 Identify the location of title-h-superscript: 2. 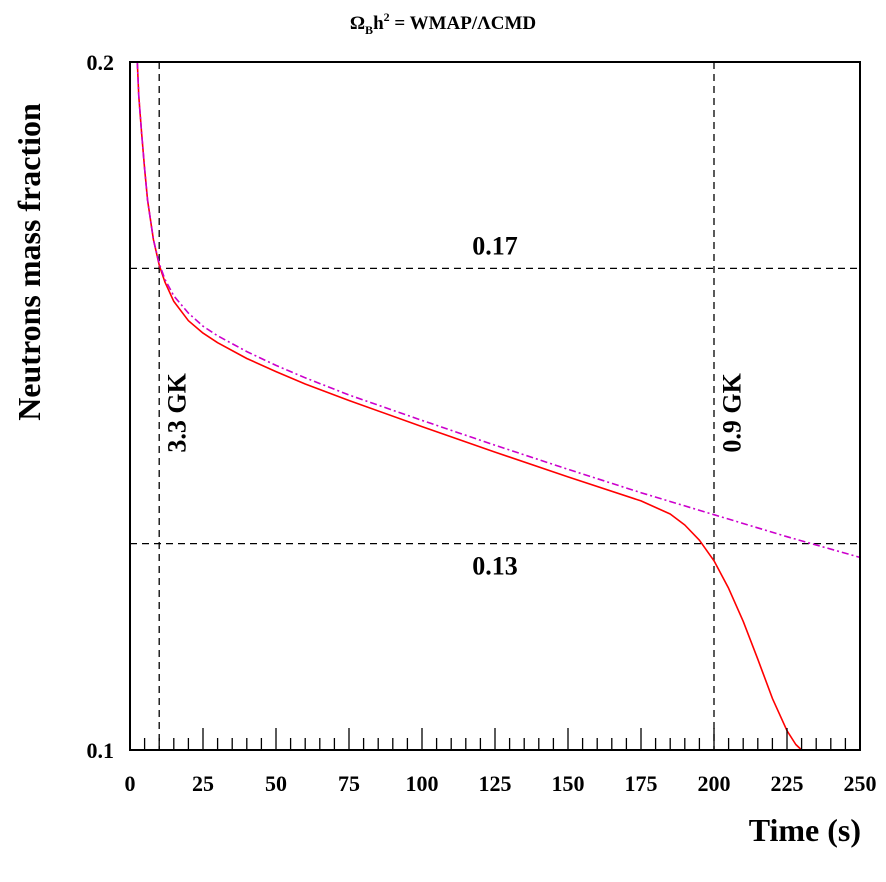
(387, 17).